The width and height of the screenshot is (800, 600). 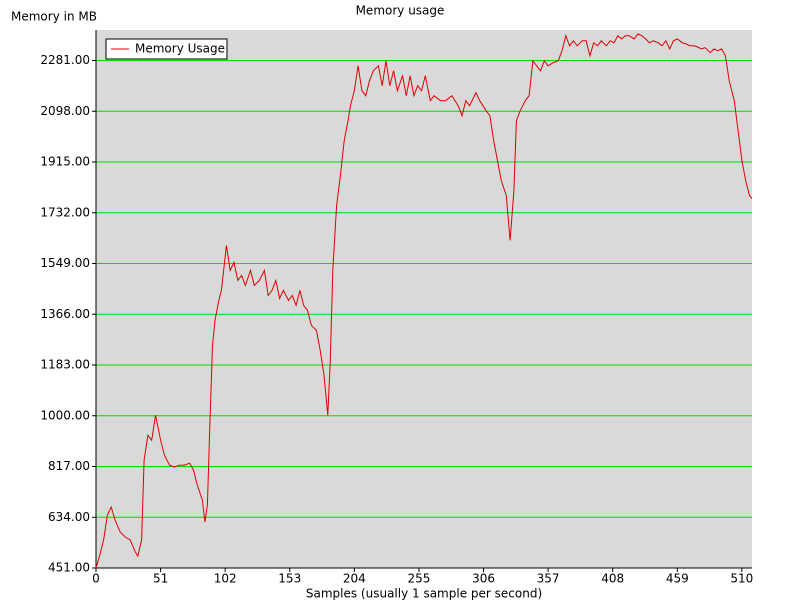 I want to click on x-tick-label: 255, so click(x=418, y=579).